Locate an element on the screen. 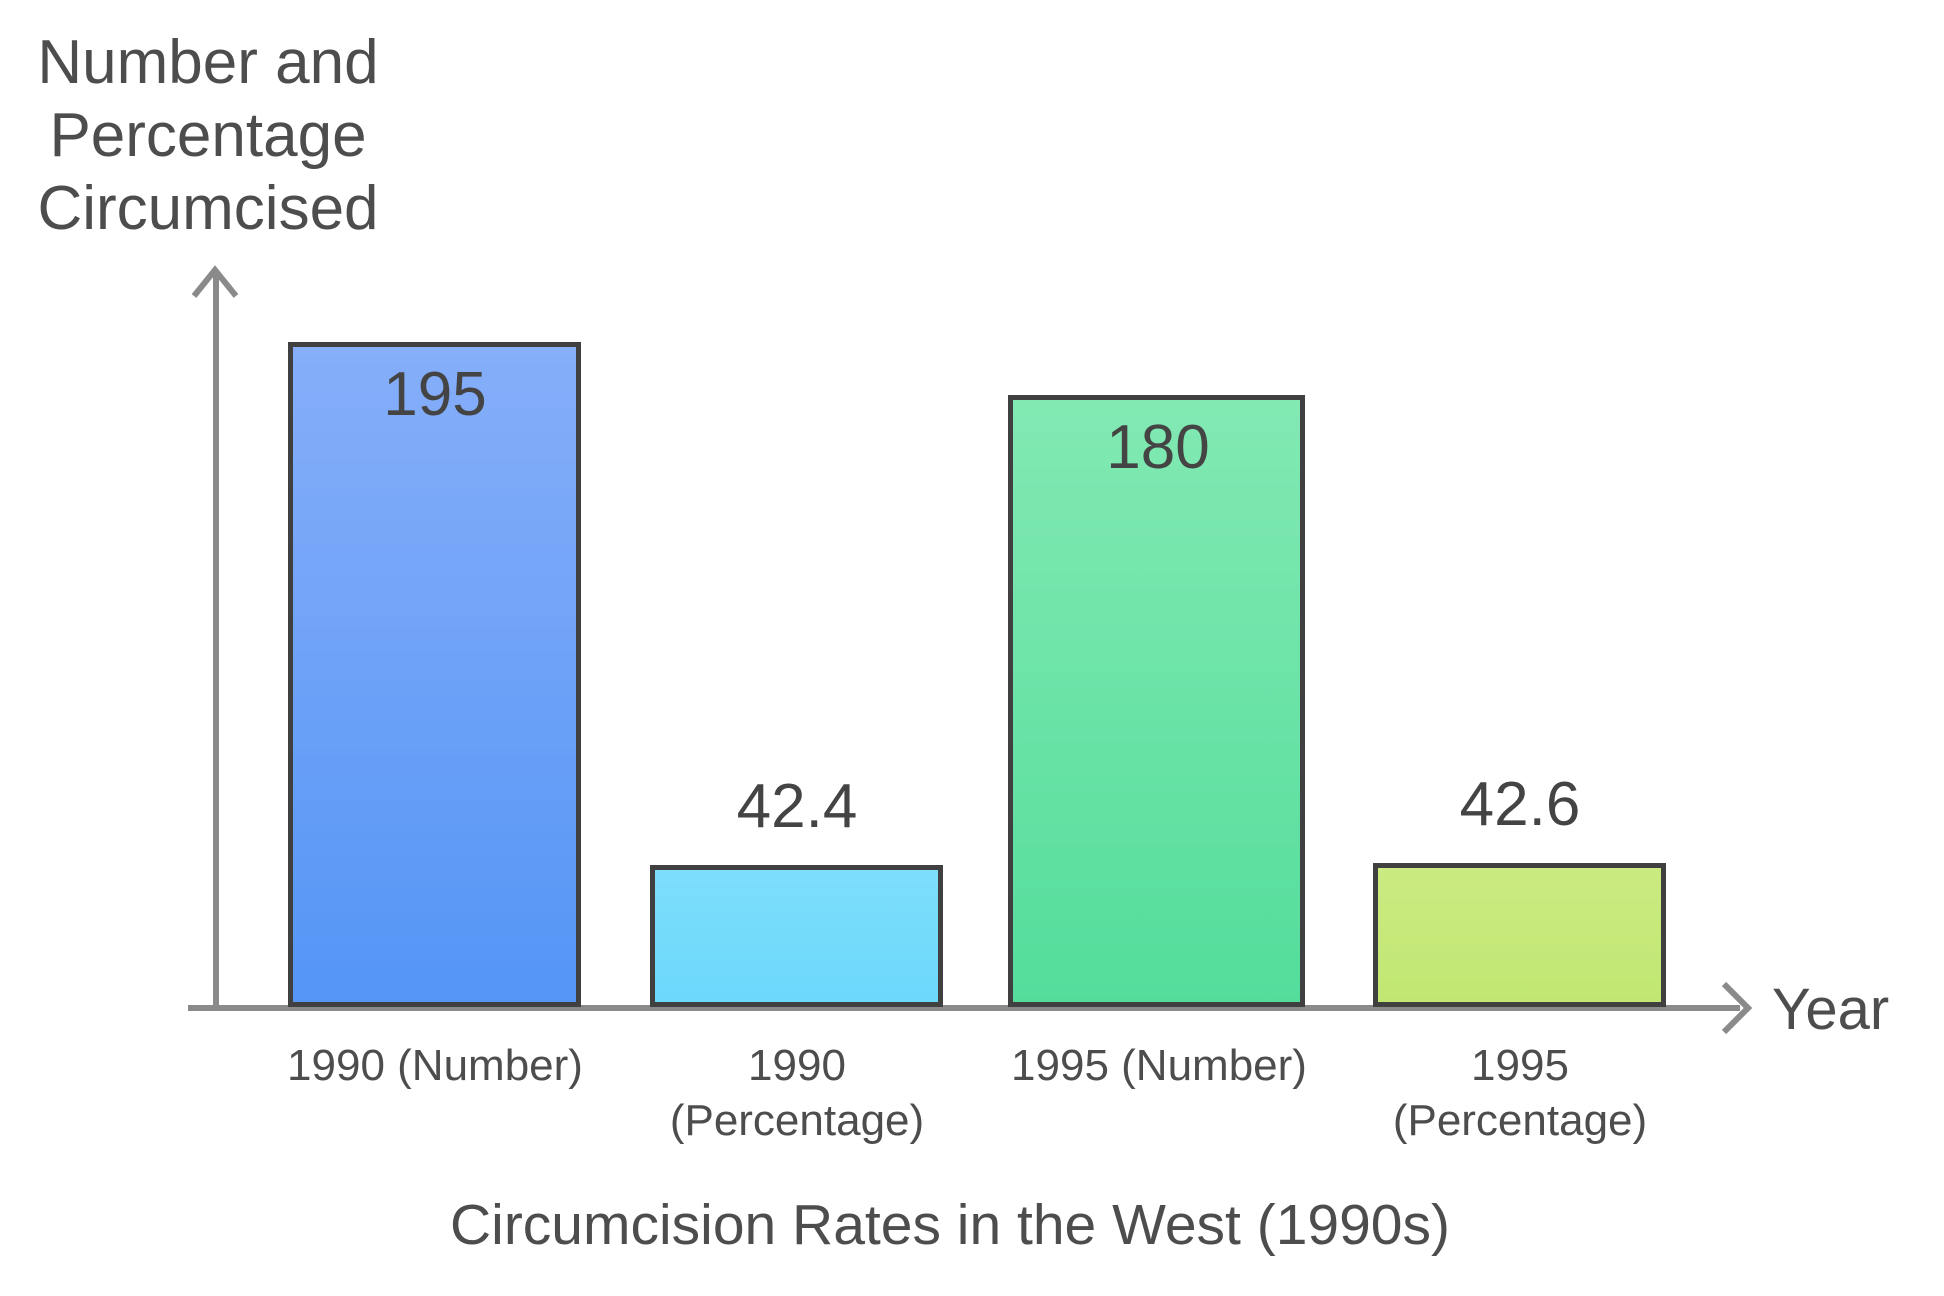 This screenshot has height=1296, width=1944. value-label-1995-percentage: 42.6 is located at coordinates (1520, 804).